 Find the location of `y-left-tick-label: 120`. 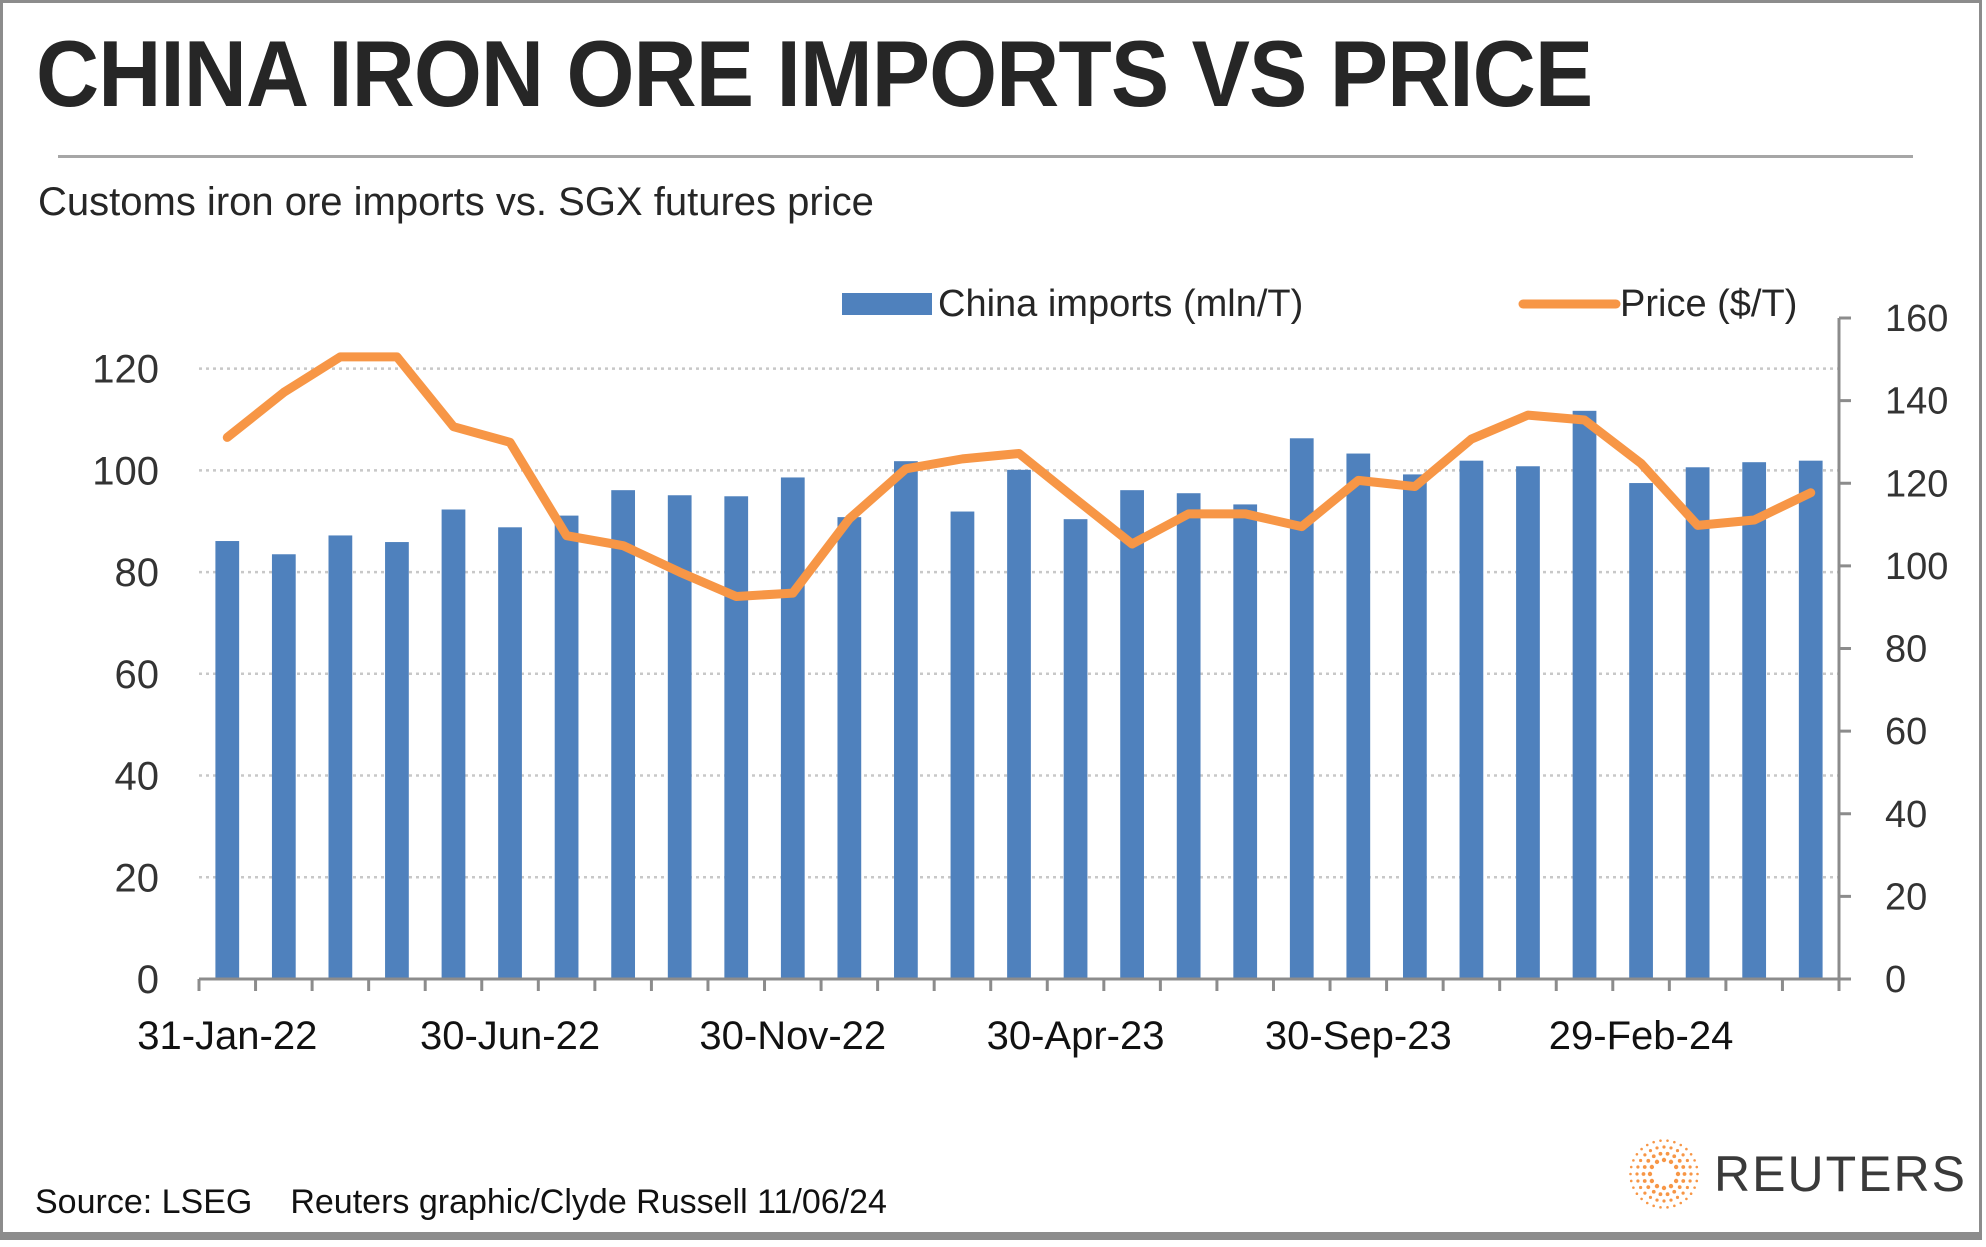

y-left-tick-label: 120 is located at coordinates (125, 370).